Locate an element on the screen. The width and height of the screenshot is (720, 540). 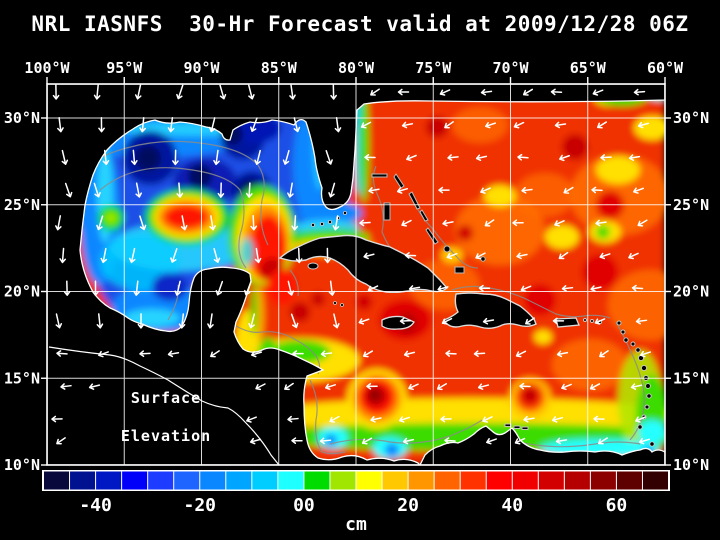
lon-axis-label: 65°W is located at coordinates (588, 68).